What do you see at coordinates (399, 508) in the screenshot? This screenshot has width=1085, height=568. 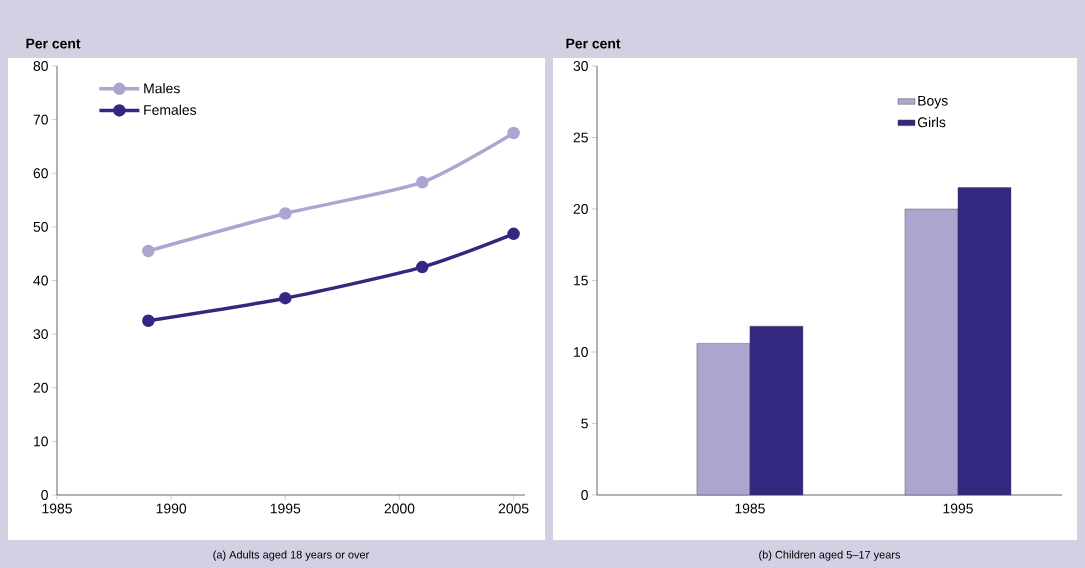 I see `x-tick-label: 2000` at bounding box center [399, 508].